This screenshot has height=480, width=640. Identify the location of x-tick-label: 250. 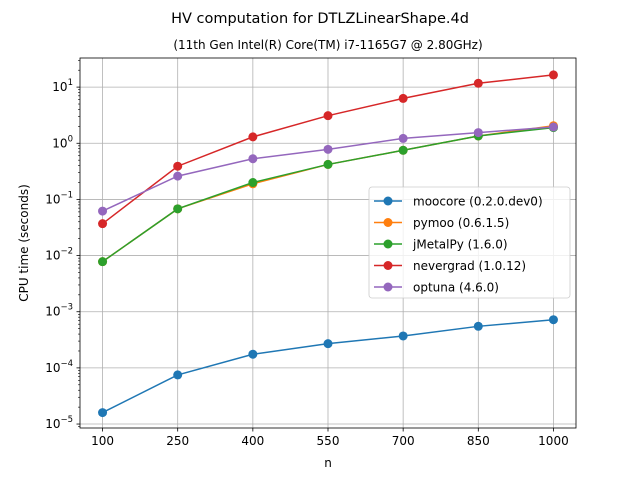
(177, 441).